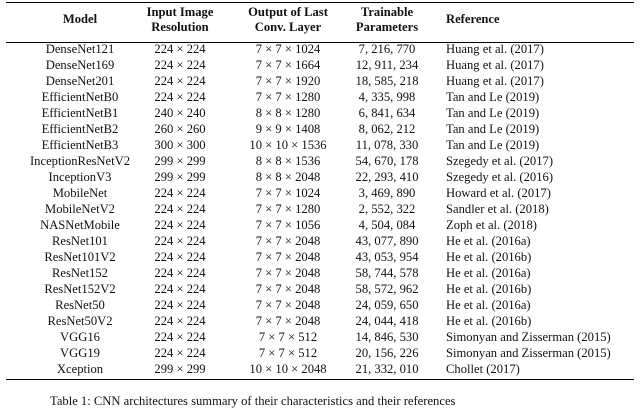 This screenshot has height=409, width=640. Describe the element at coordinates (387, 273) in the screenshot. I see `params-cell: 58, 744, 578` at that location.